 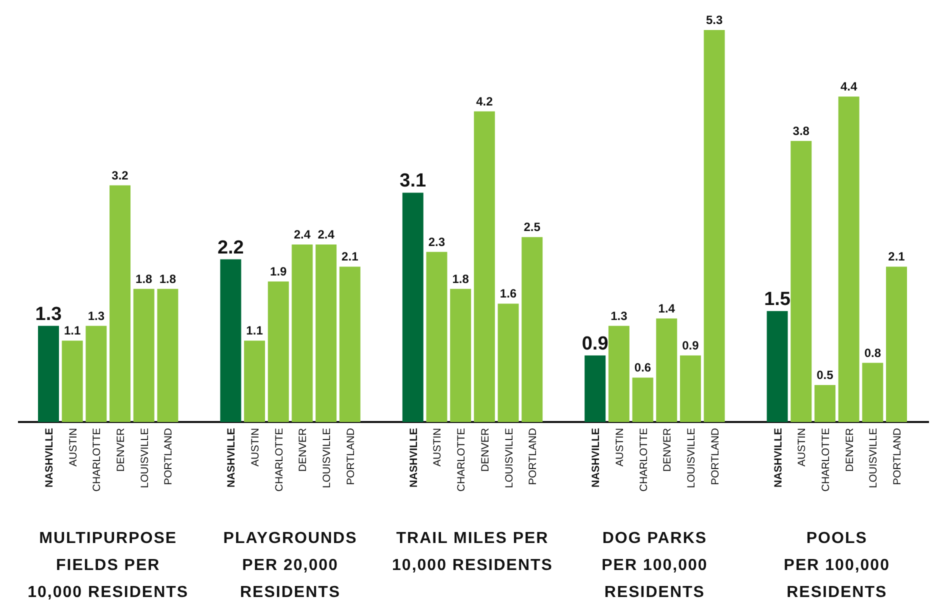 What do you see at coordinates (120, 175) in the screenshot?
I see `data-label: 3.2` at bounding box center [120, 175].